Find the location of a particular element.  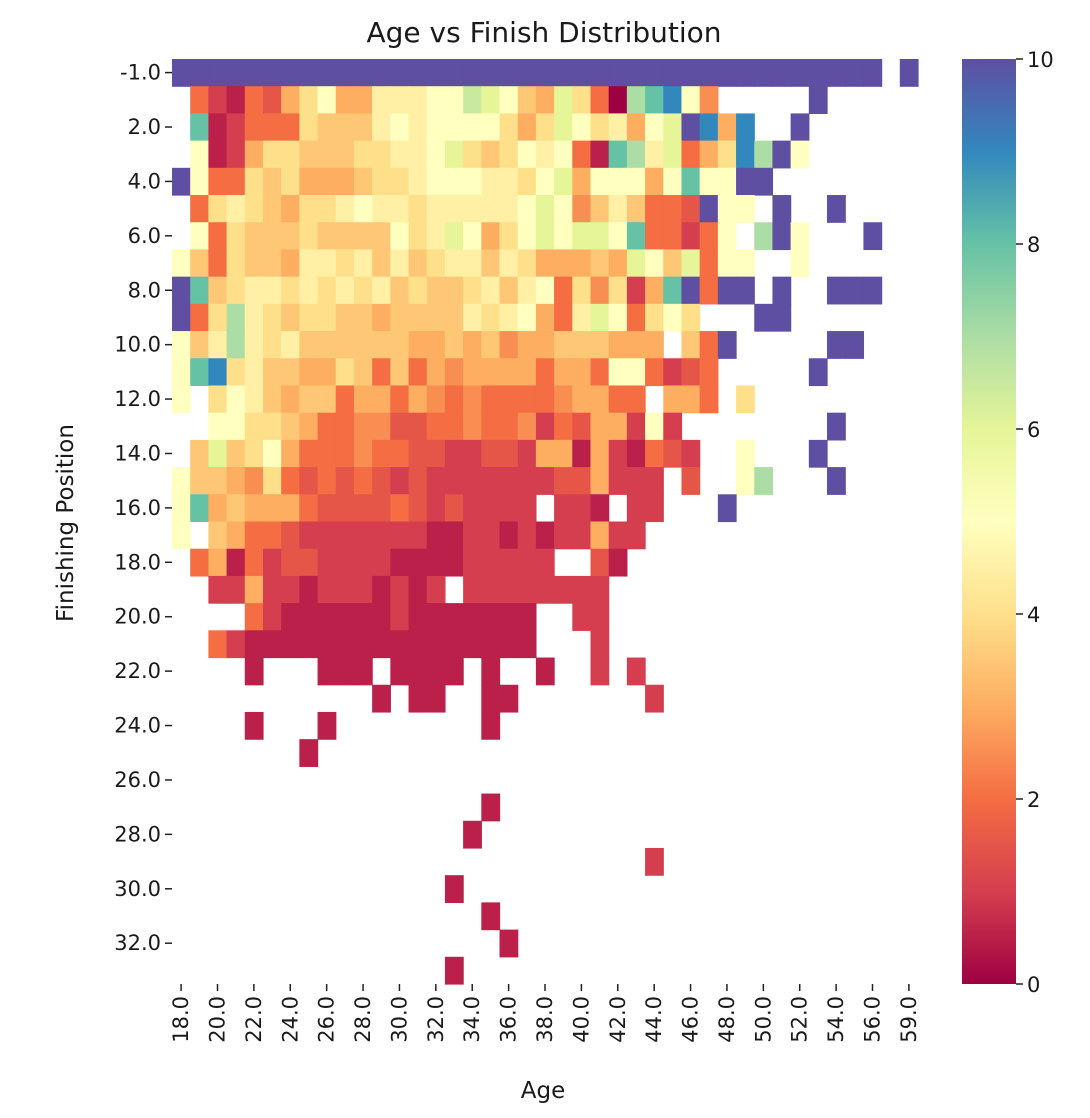

y-tick-label: 16.0 is located at coordinates (137, 508).